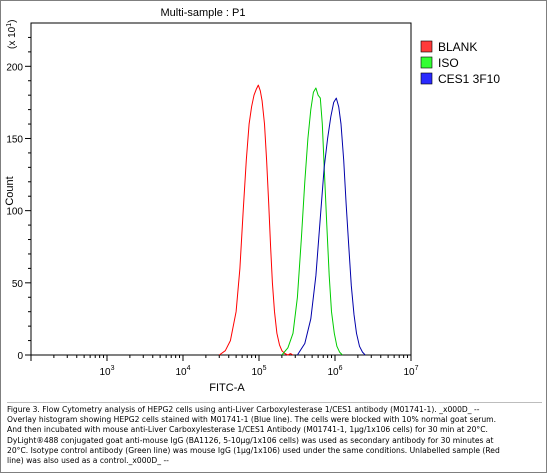 The width and height of the screenshot is (547, 473). I want to click on multiplier-suffix: ), so click(12, 21).